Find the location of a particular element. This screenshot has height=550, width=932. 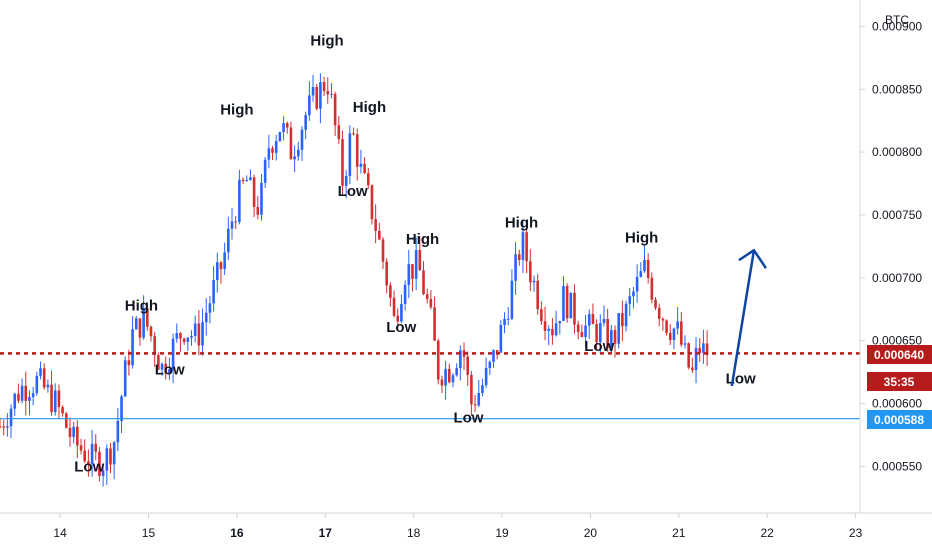

current-price-label: 0.000640 is located at coordinates (899, 355).